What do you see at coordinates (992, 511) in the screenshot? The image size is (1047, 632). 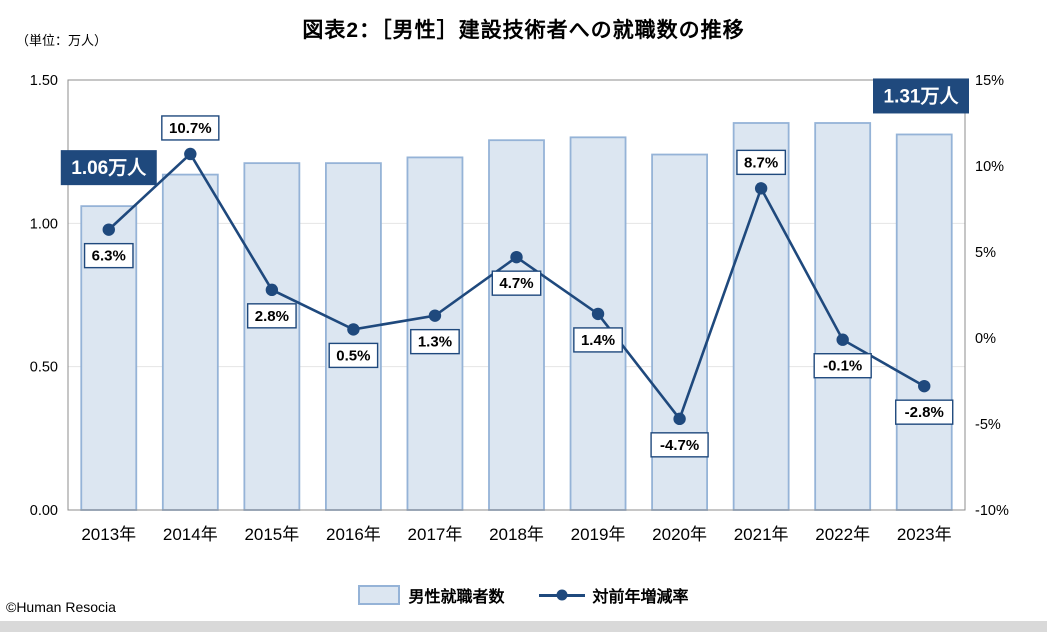 I see `right-axis-tick: -10%` at bounding box center [992, 511].